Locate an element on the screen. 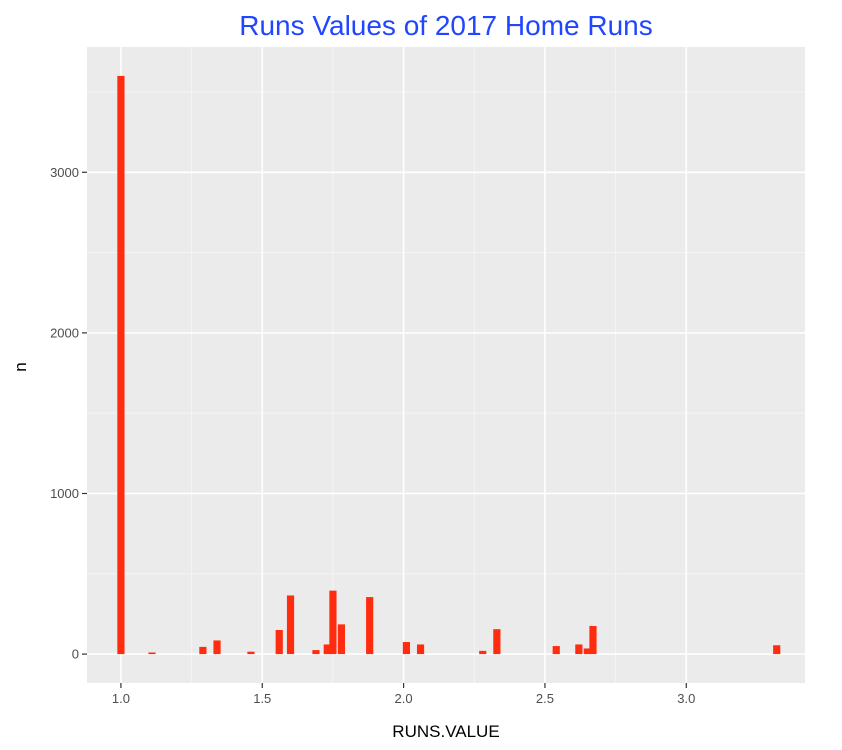 Image resolution: width=842 pixels, height=750 pixels. x-tick-label: 2.5 is located at coordinates (545, 698).